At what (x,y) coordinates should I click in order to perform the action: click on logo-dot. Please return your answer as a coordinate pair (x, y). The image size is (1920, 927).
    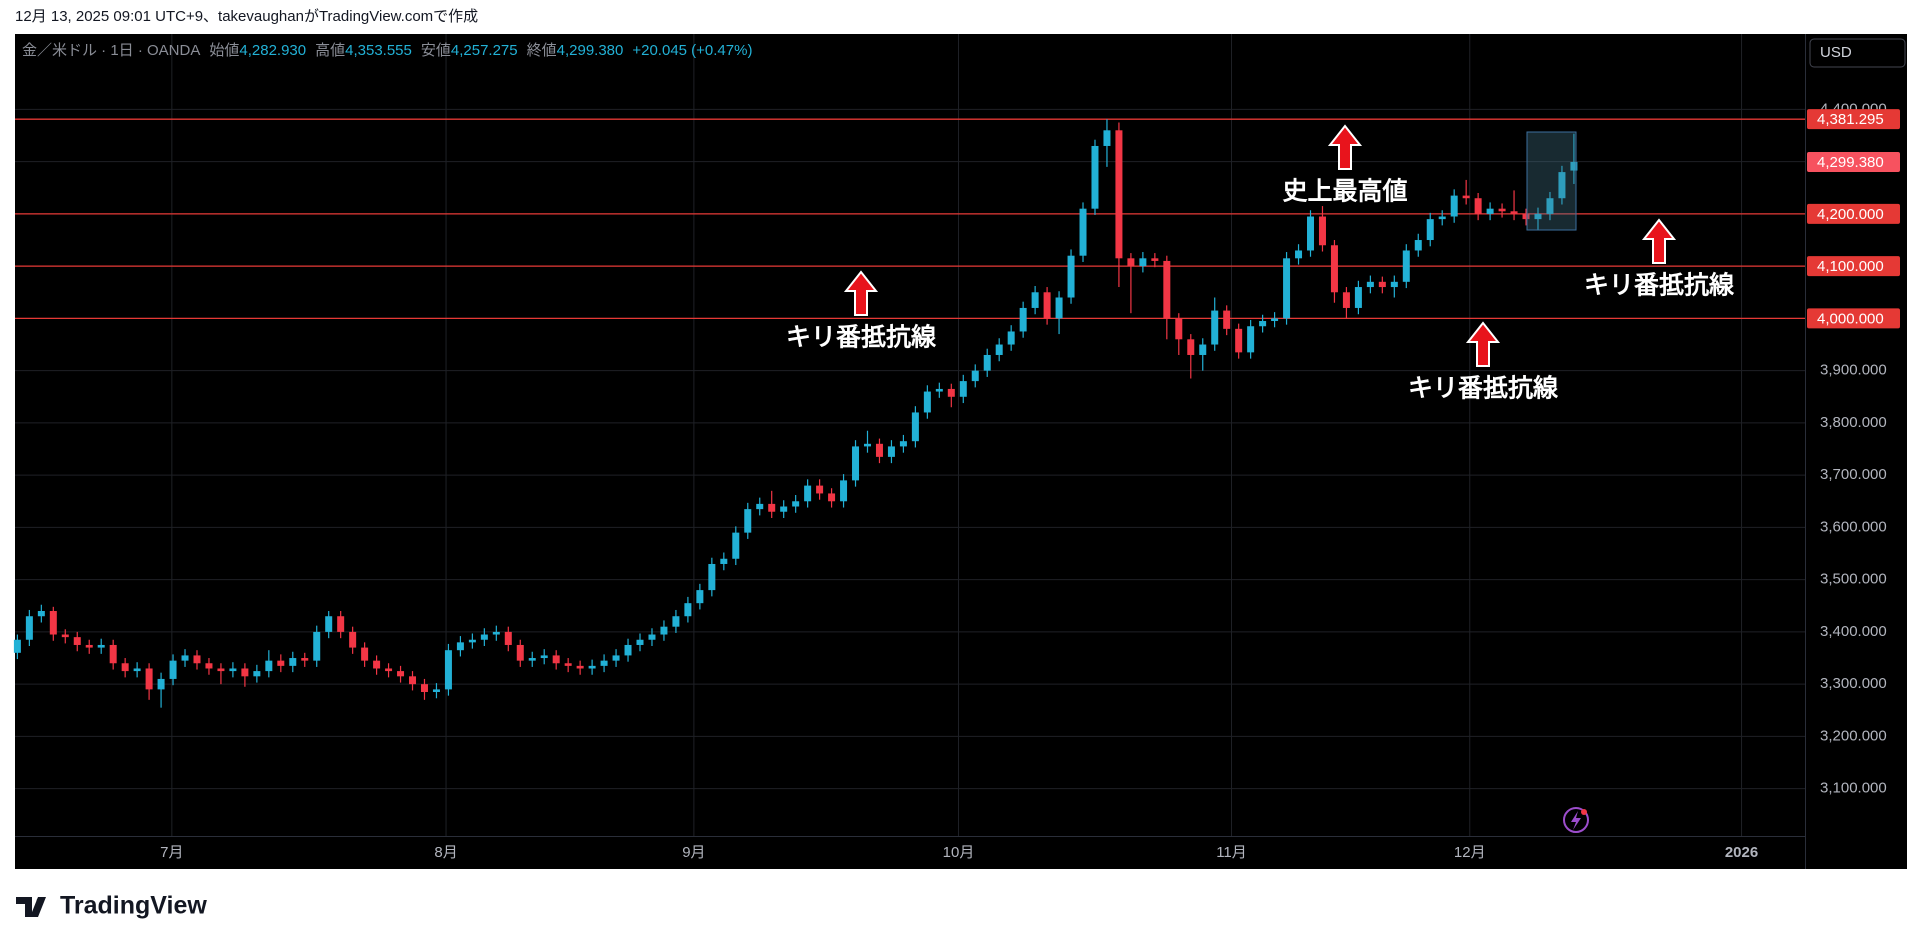
    Looking at the image, I should click on (40, 901).